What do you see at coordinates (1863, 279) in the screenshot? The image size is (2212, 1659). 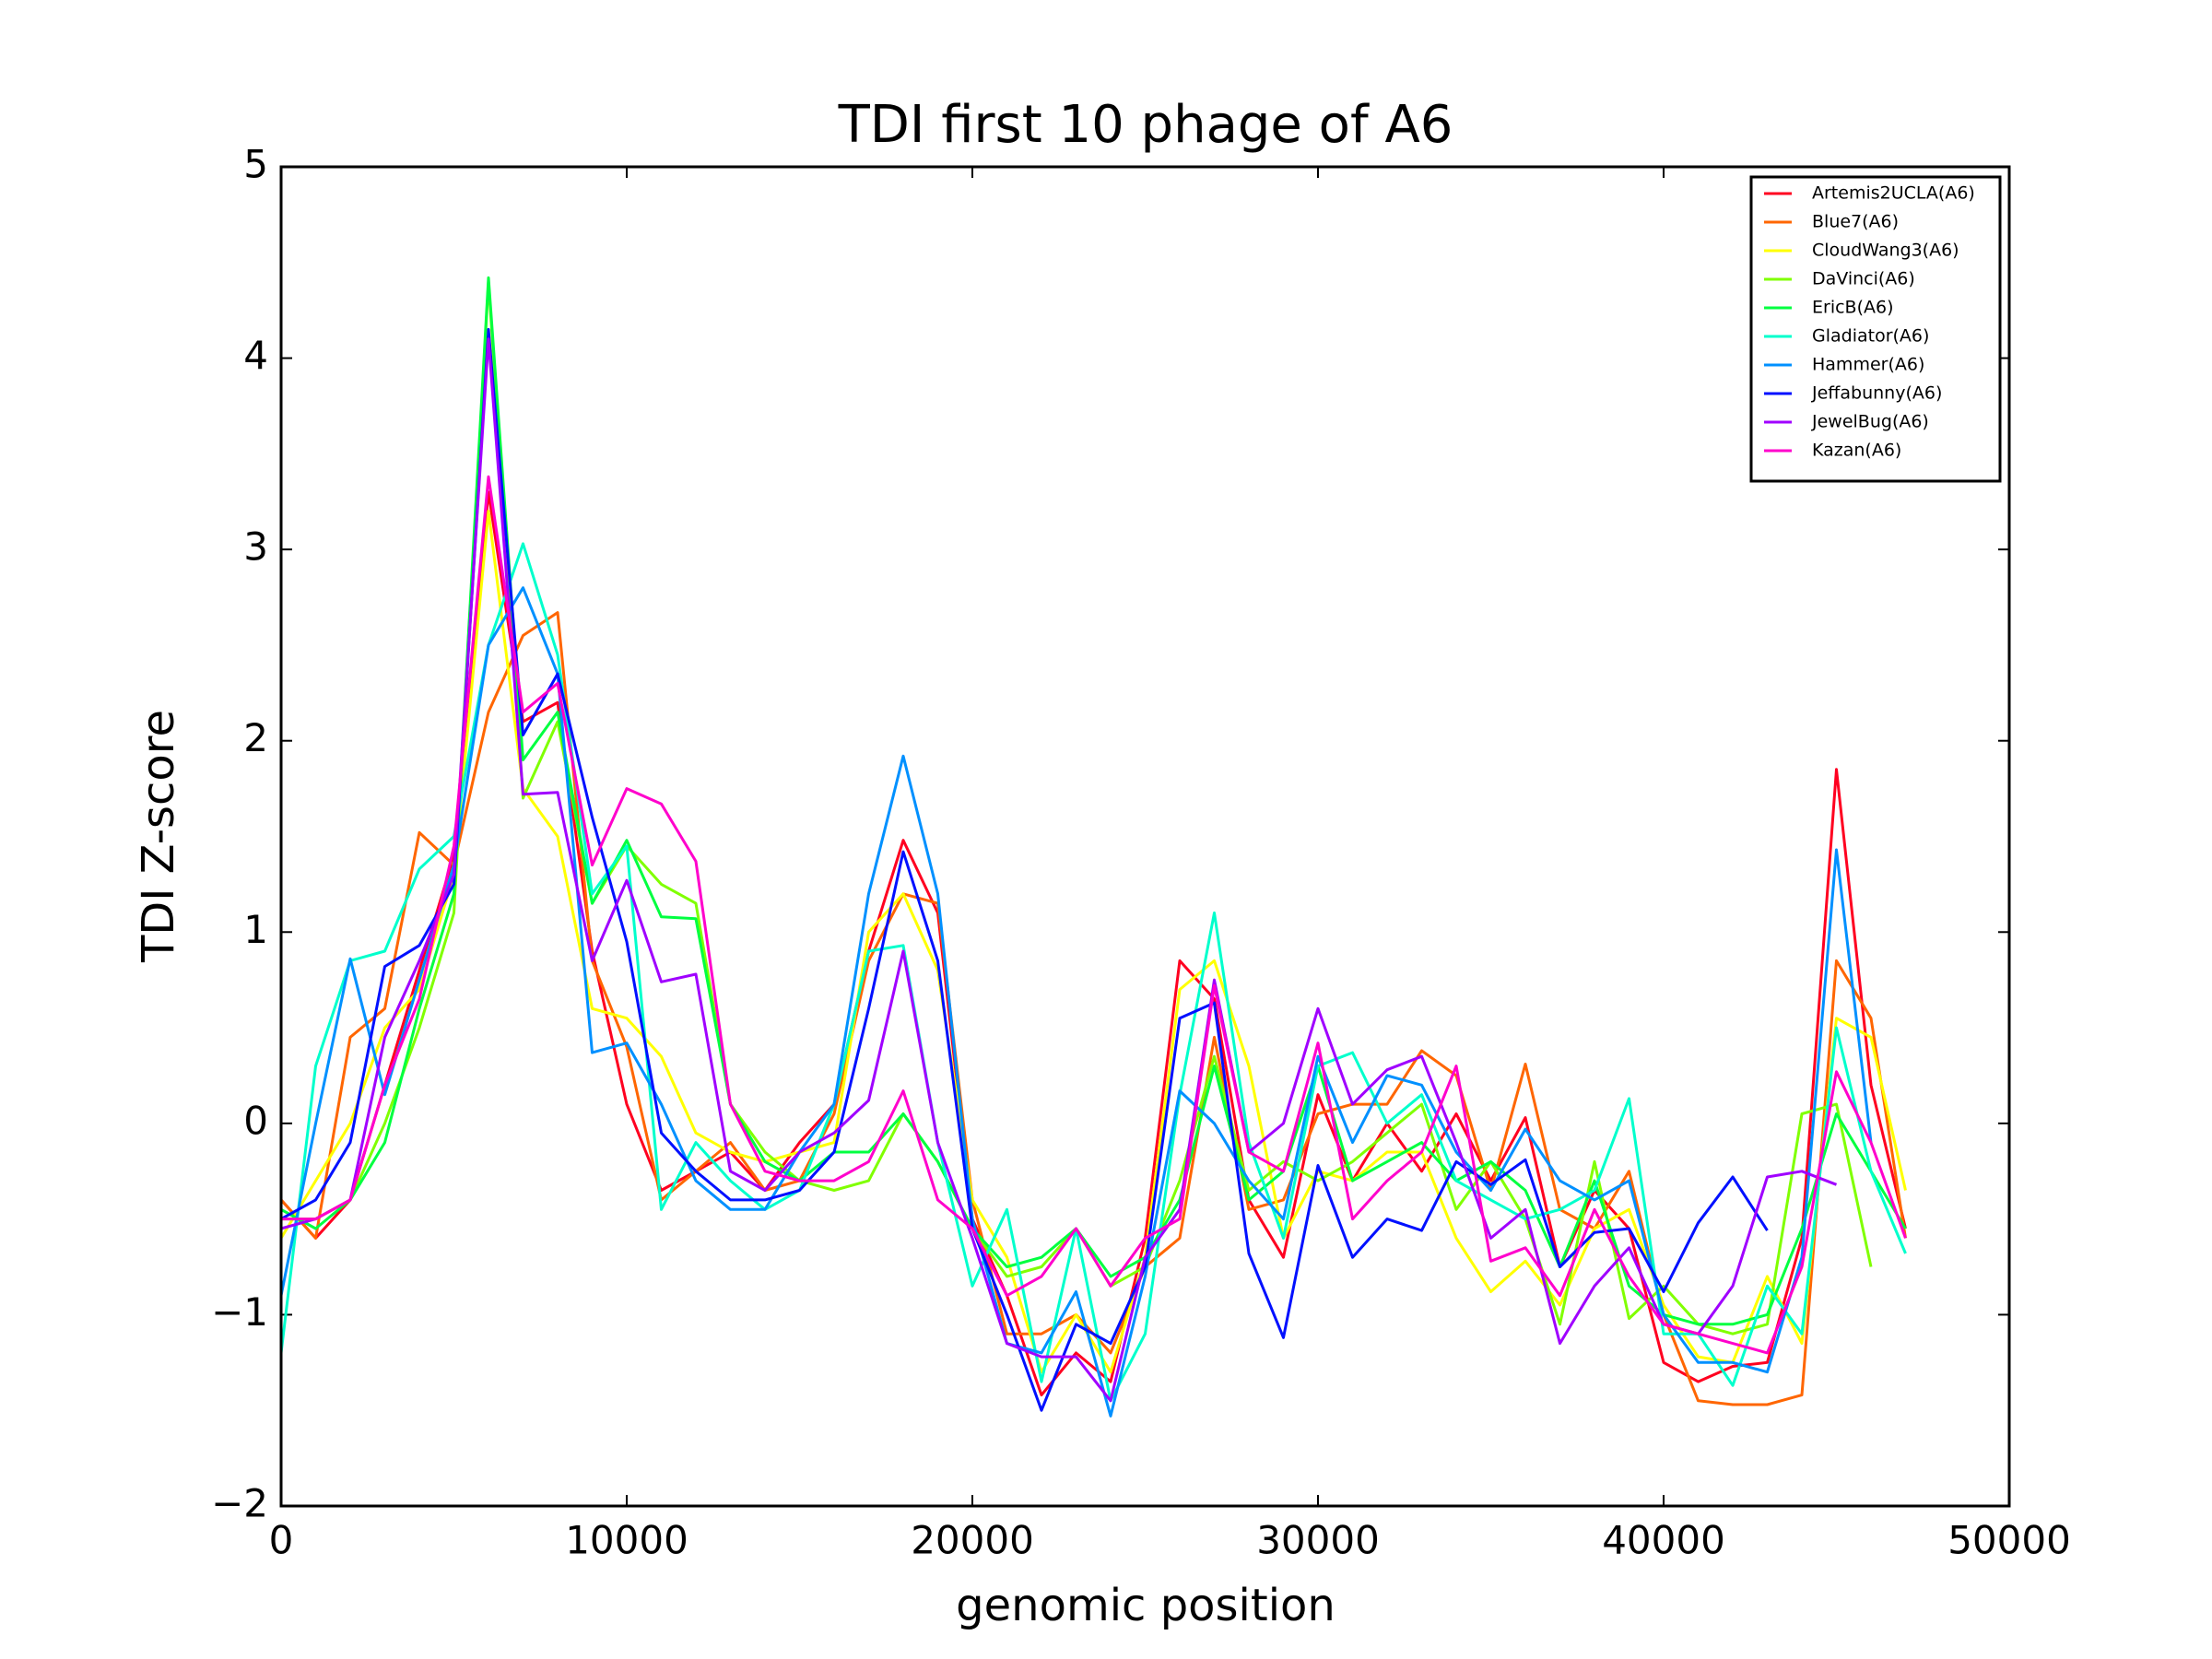 I see `legend-label: DaVinci(A6)` at bounding box center [1863, 279].